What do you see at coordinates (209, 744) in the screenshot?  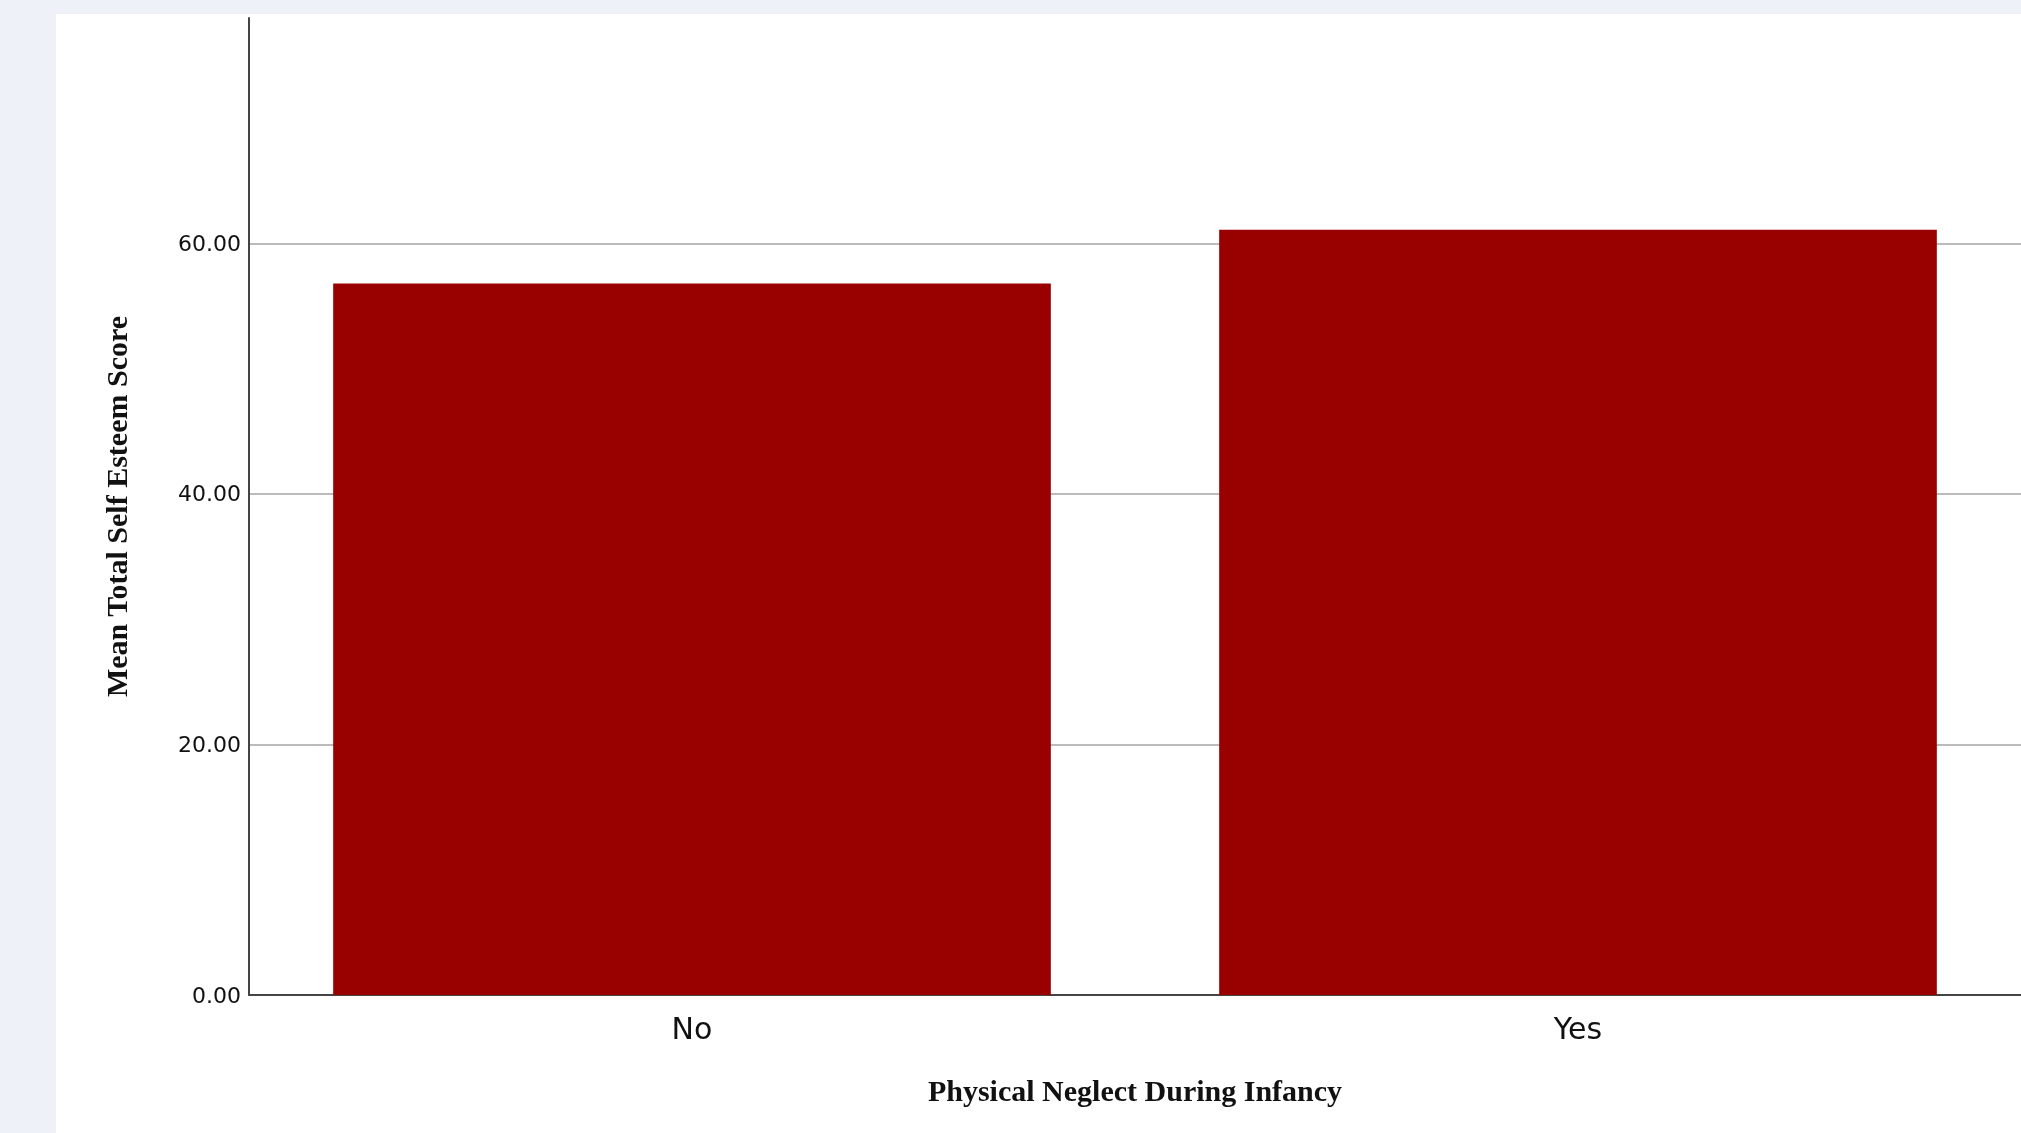 I see `y-tick-label: 20.00` at bounding box center [209, 744].